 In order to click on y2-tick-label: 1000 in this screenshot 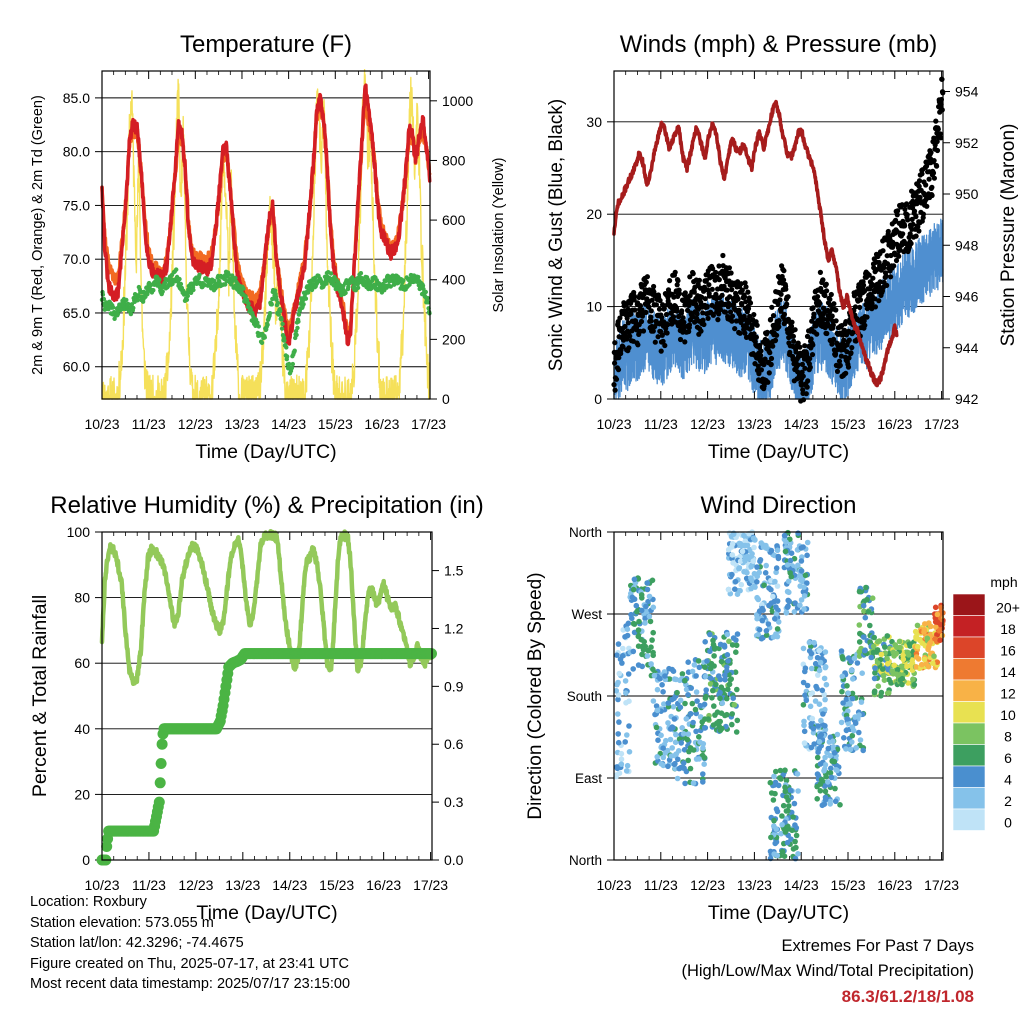, I will do `click(457, 101)`.